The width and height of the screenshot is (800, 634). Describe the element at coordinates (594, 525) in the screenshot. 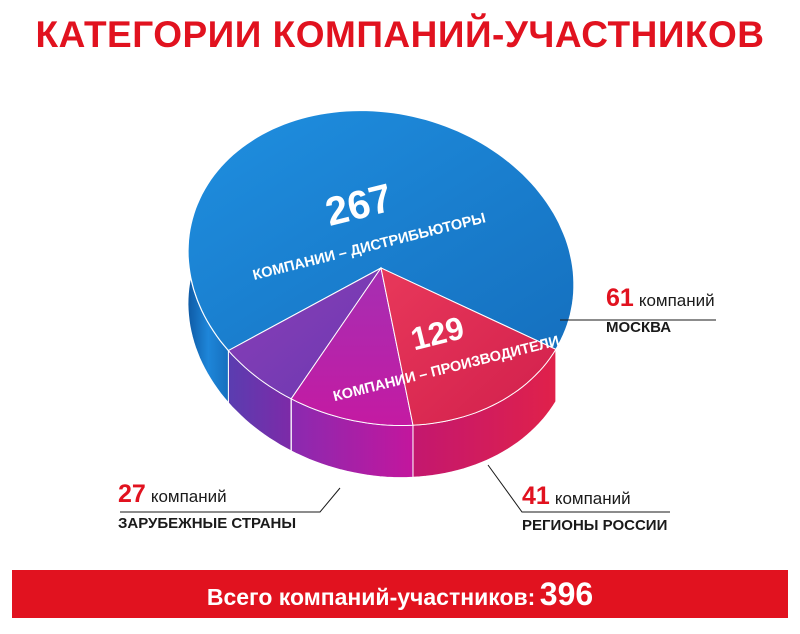

I see `callout-name: РЕГИОНЫ РОССИИ` at that location.